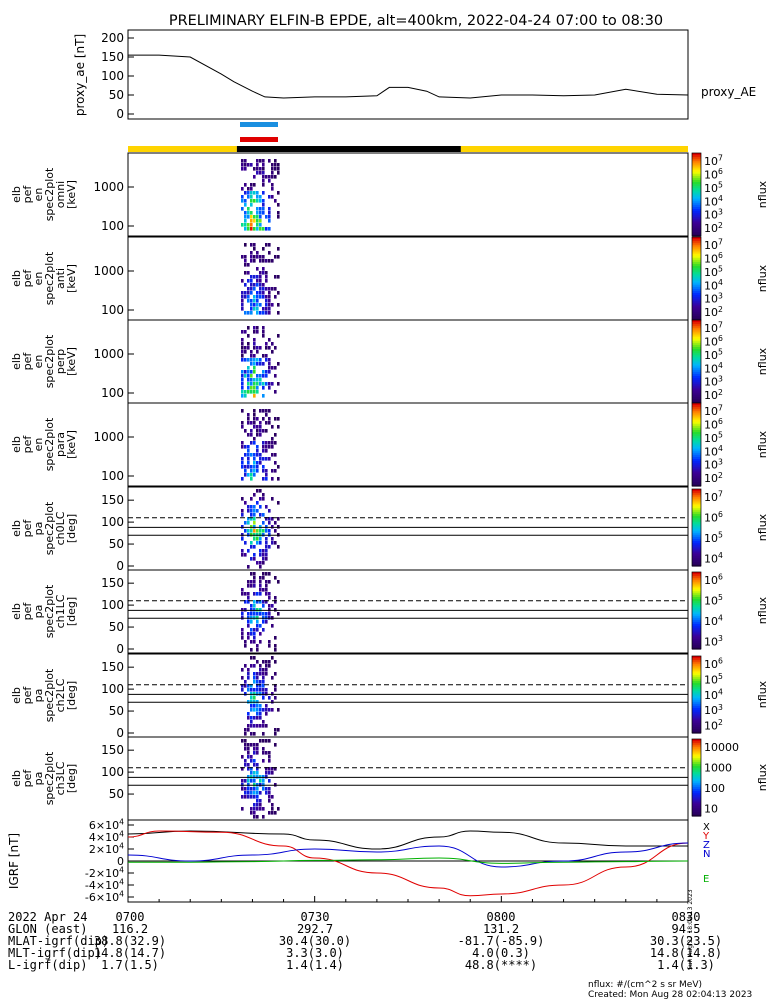 The height and width of the screenshot is (1000, 775). I want to click on pa-ytick-label: 50, so click(116, 794).